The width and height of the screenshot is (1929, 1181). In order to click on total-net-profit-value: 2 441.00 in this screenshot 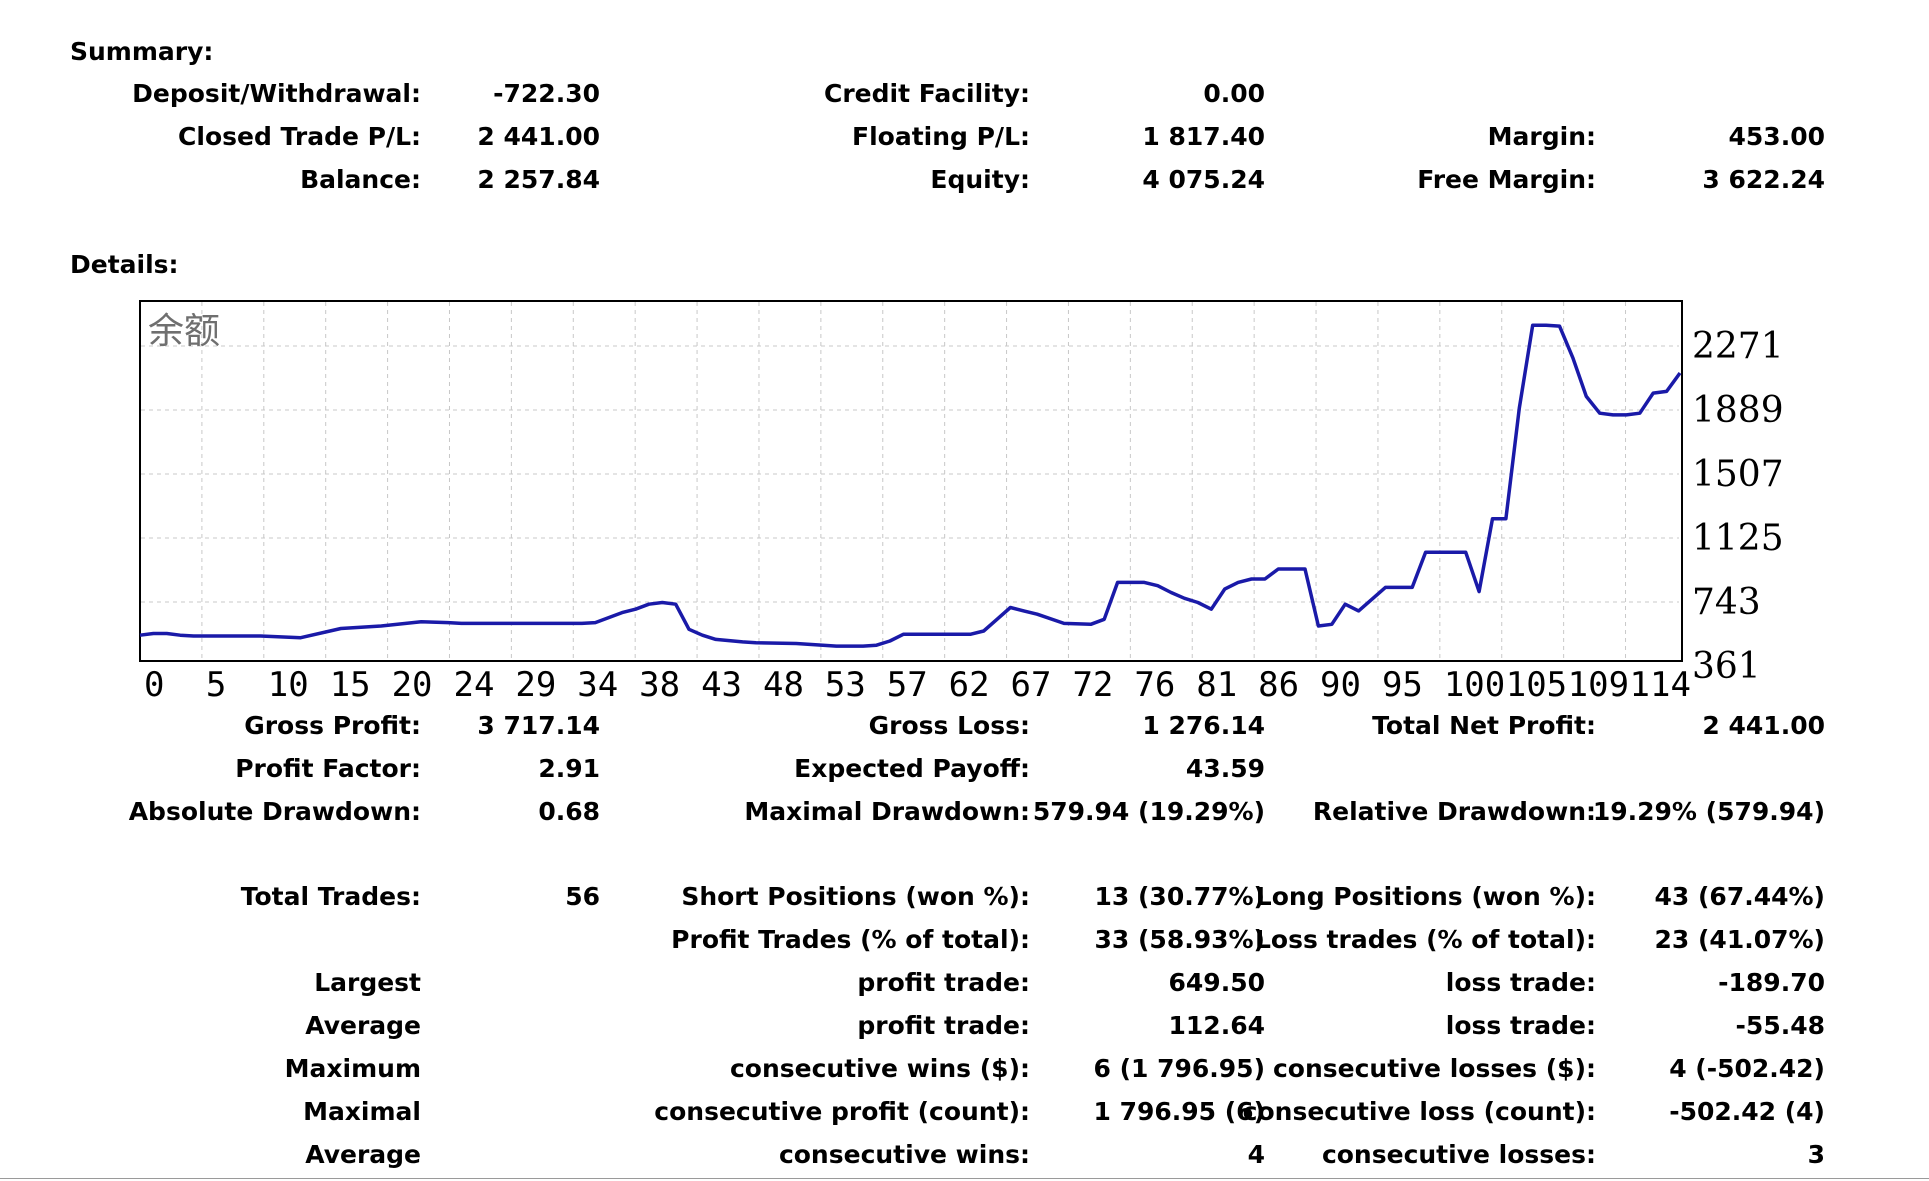, I will do `click(1763, 725)`.